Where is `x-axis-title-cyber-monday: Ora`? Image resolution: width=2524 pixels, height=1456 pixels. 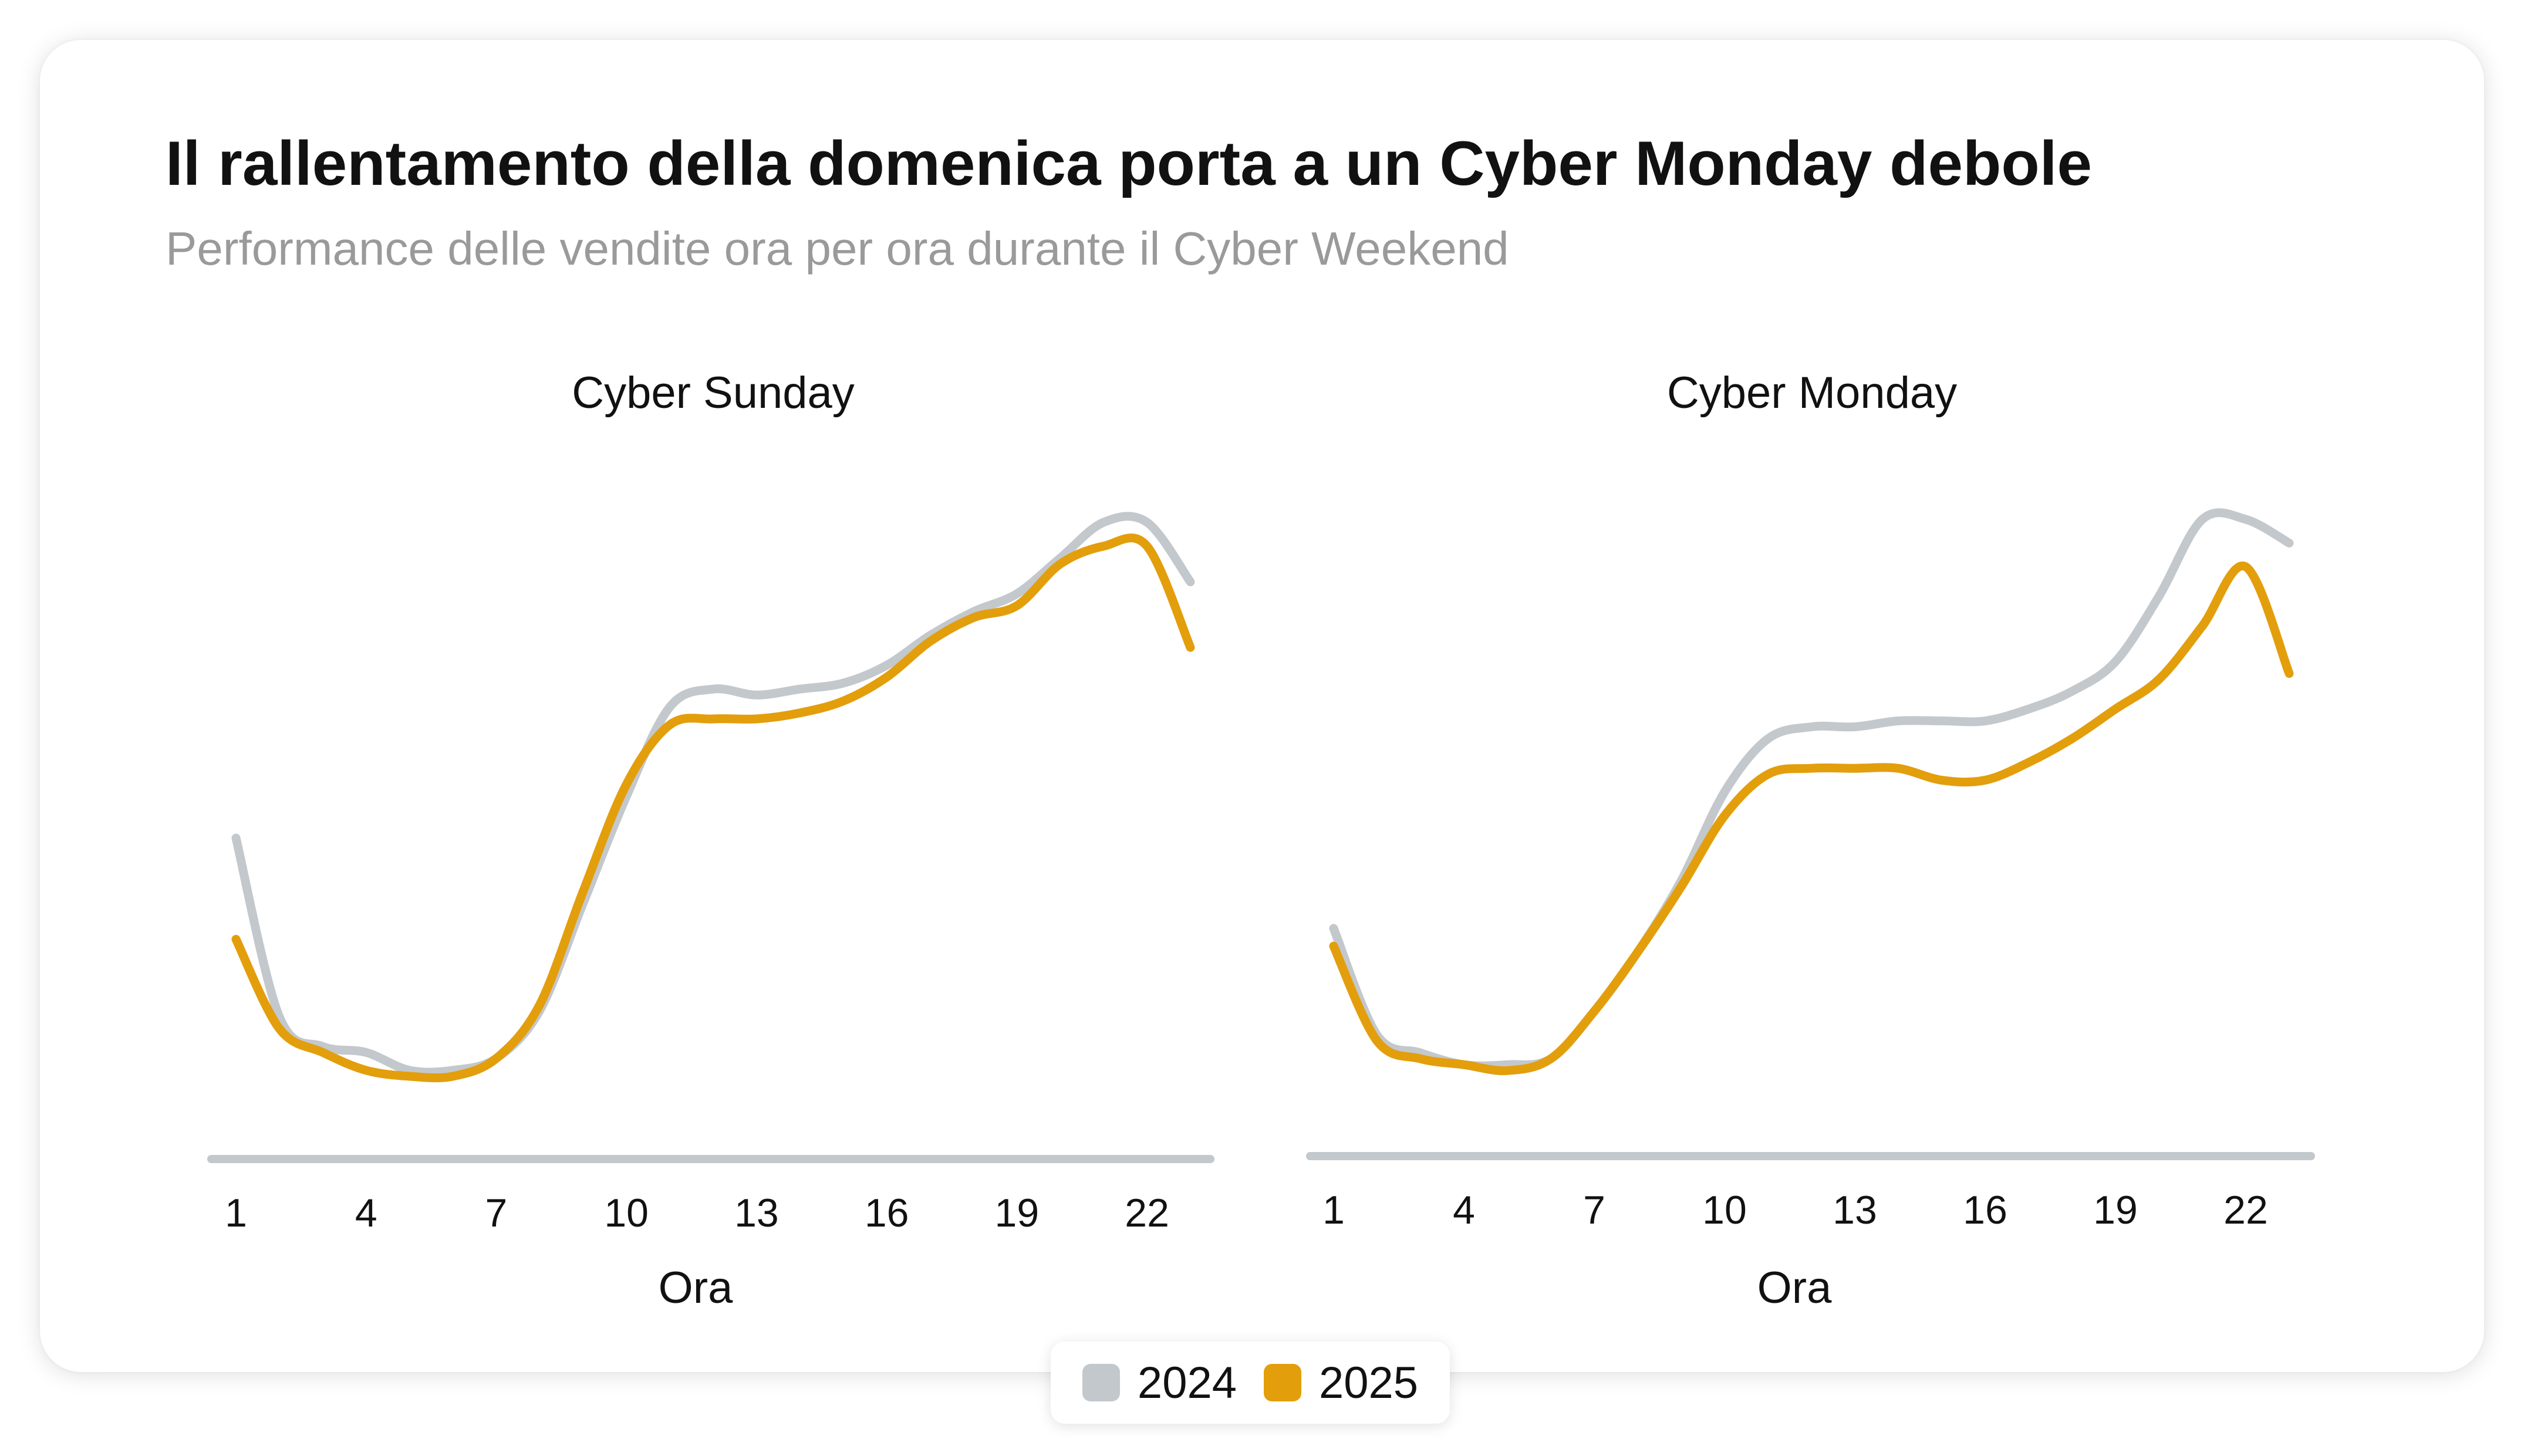
x-axis-title-cyber-monday: Ora is located at coordinates (1794, 1288).